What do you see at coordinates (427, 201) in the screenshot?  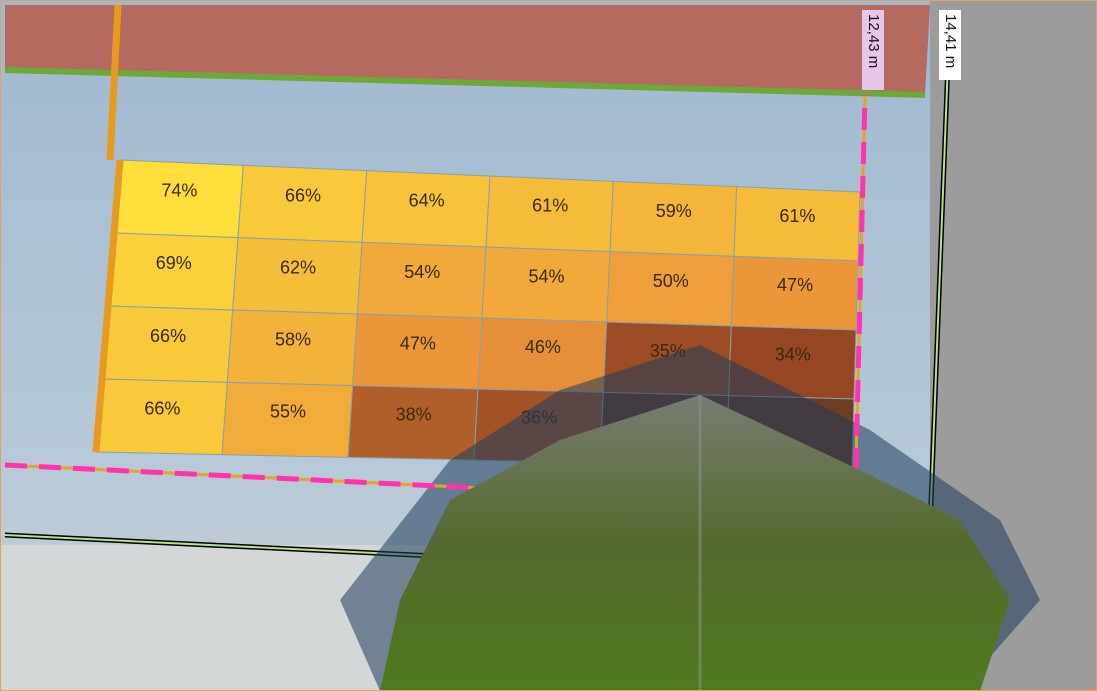 I see `panel-value: 64%` at bounding box center [427, 201].